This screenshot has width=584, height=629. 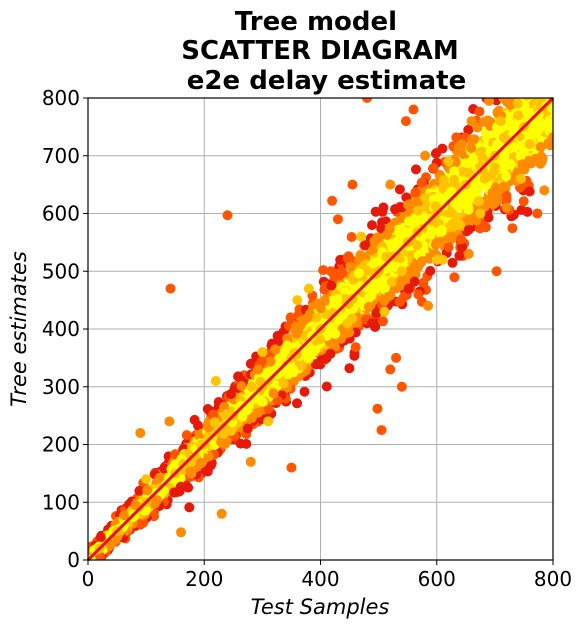 I want to click on y-tick-label: 600, so click(x=61, y=214).